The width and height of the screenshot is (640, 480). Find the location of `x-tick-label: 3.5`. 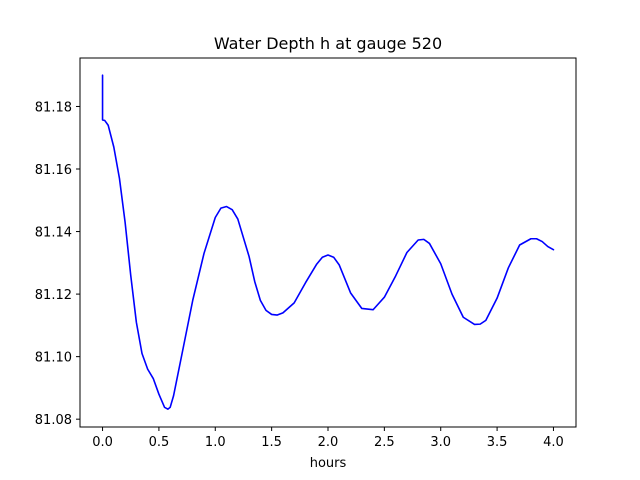

x-tick-label: 3.5 is located at coordinates (497, 442).